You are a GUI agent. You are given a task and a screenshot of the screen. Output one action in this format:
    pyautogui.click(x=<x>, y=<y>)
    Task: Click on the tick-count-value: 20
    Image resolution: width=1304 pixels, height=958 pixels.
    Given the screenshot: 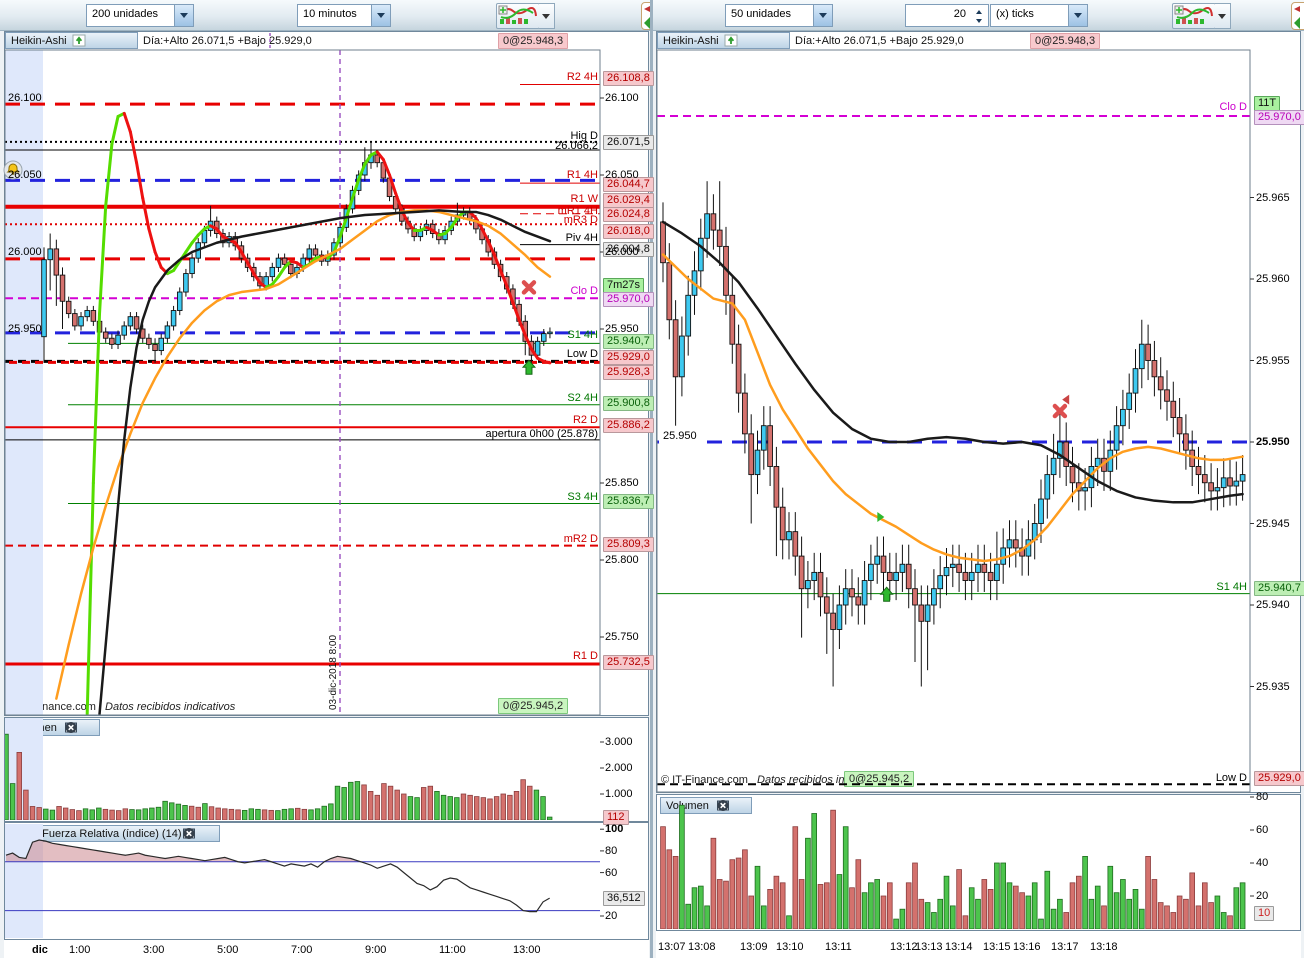 What is the action you would take?
    pyautogui.click(x=959, y=14)
    